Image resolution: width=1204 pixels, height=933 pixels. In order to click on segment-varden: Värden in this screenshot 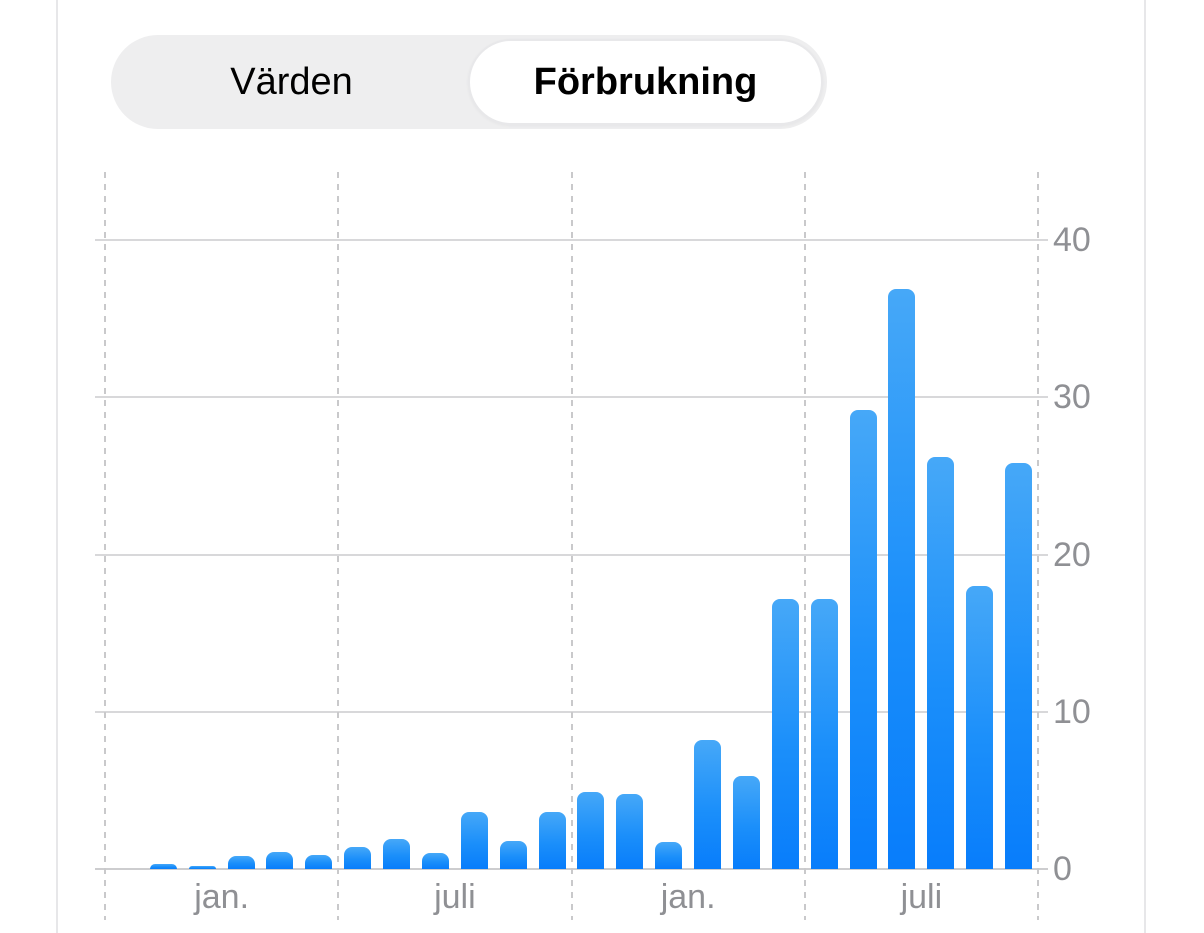, I will do `click(291, 82)`.